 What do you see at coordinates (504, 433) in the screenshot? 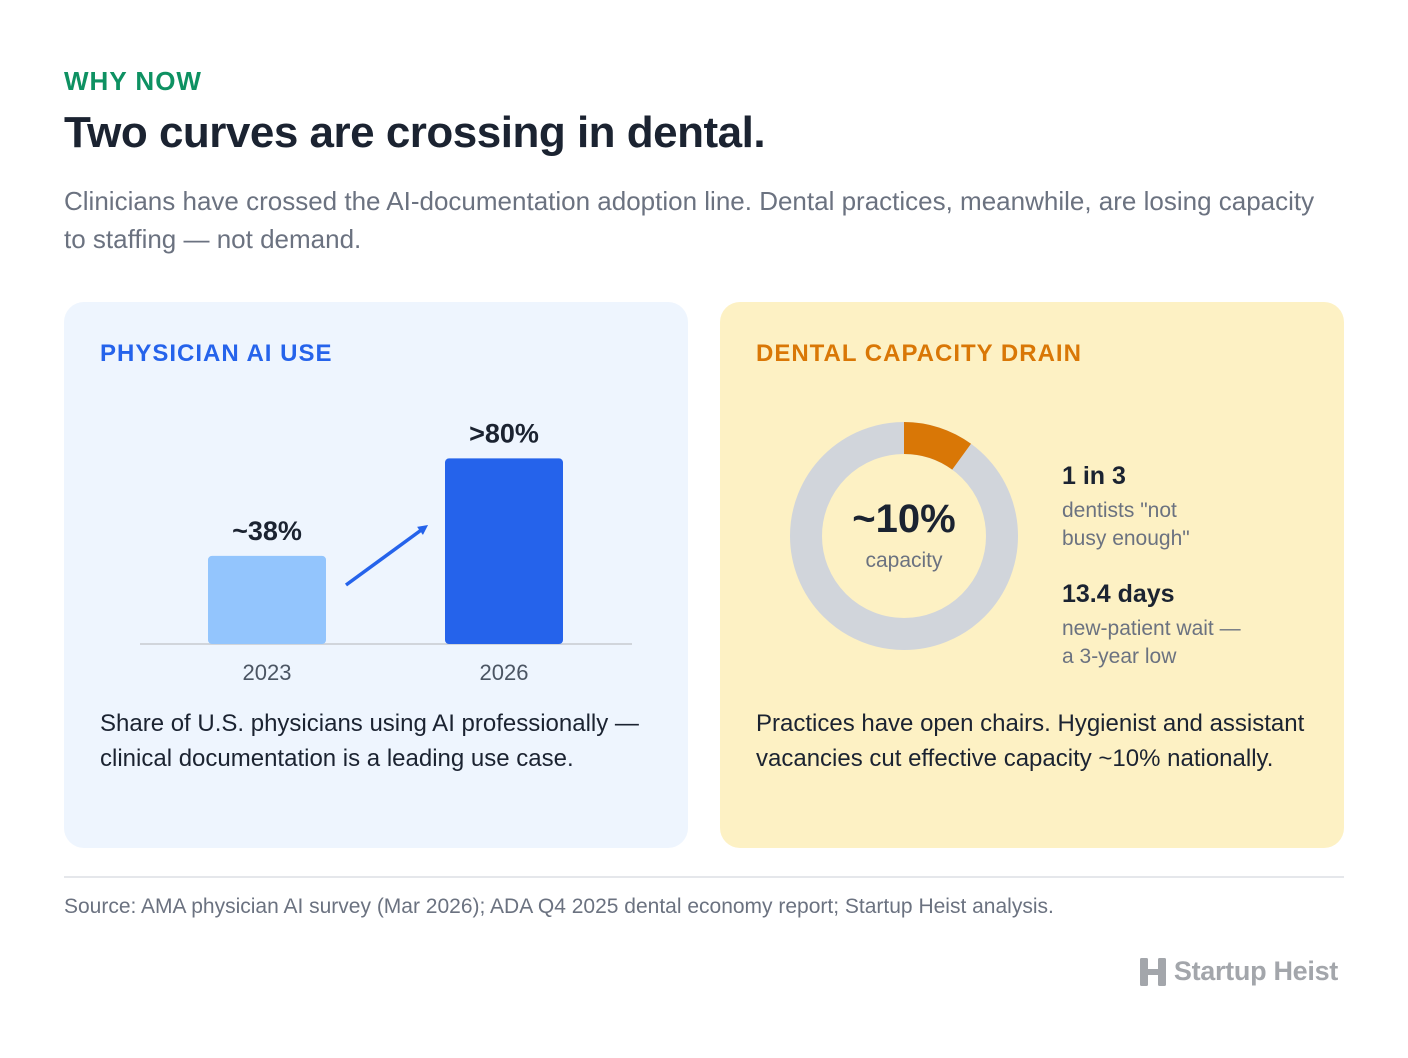
I see `bar-label-2026: >80%` at bounding box center [504, 433].